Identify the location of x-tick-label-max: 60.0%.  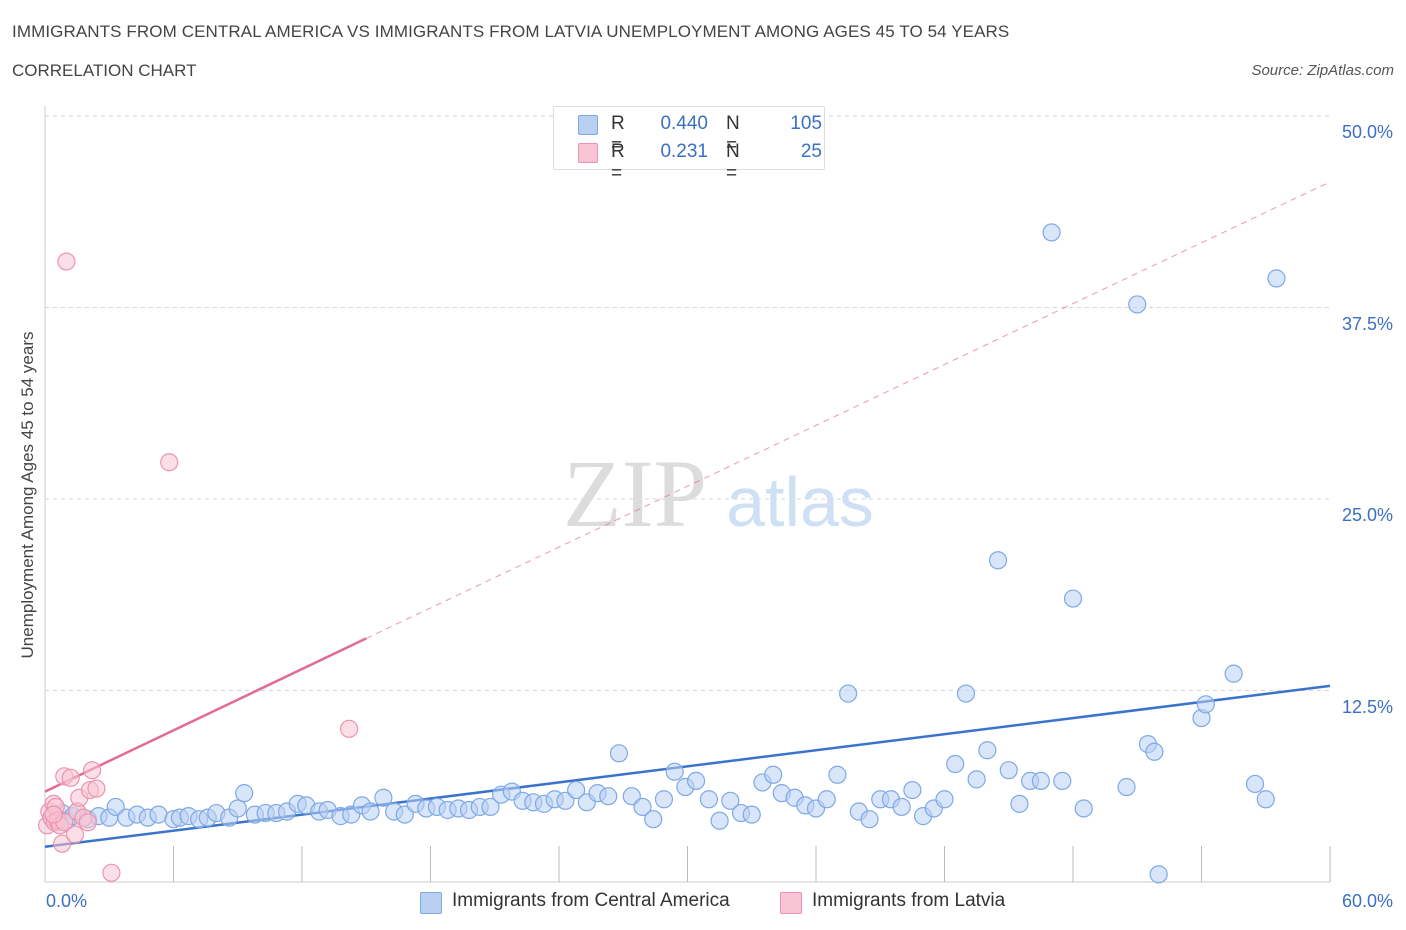
(1367, 901).